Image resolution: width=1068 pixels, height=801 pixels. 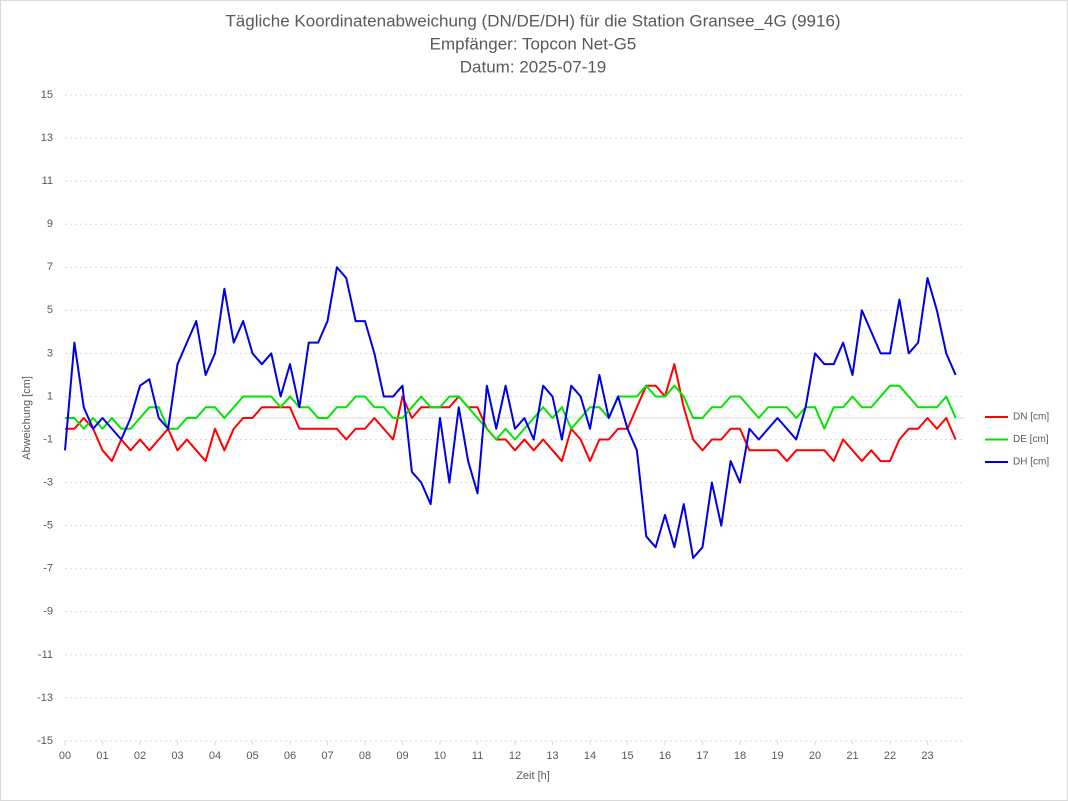 I want to click on legend-label: DE [cm], so click(x=1031, y=439).